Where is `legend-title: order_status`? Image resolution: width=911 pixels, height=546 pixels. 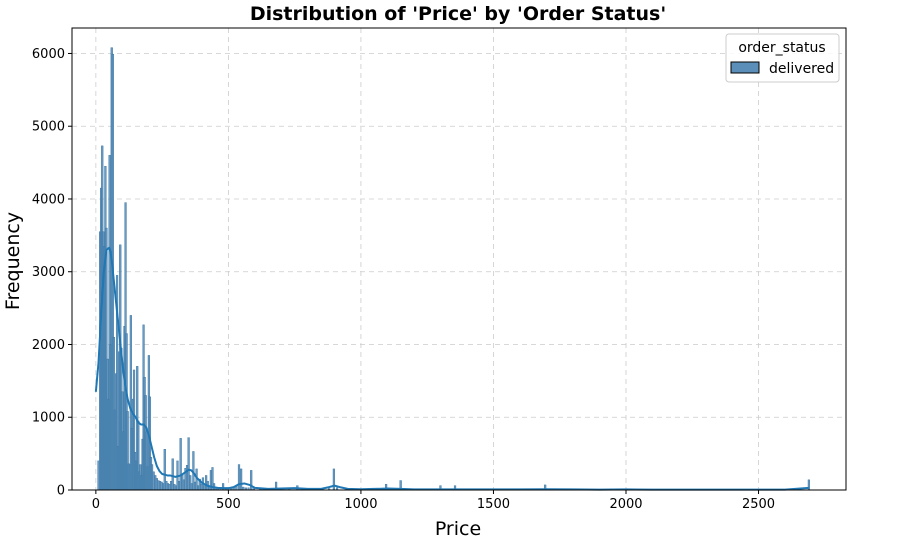 legend-title: order_status is located at coordinates (781, 48).